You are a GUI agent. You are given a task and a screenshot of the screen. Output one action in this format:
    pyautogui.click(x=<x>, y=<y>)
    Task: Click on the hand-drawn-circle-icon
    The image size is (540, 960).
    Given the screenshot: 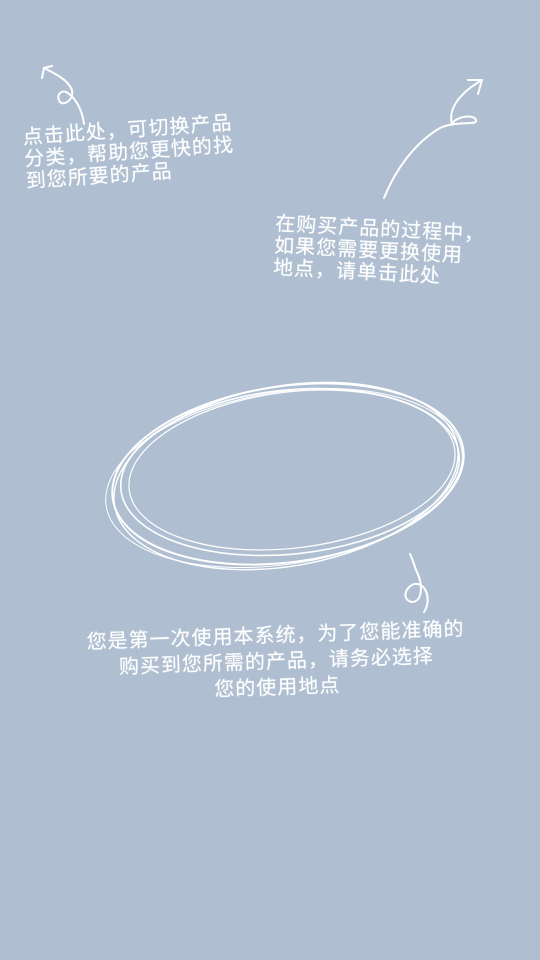 What is the action you would take?
    pyautogui.click(x=285, y=476)
    